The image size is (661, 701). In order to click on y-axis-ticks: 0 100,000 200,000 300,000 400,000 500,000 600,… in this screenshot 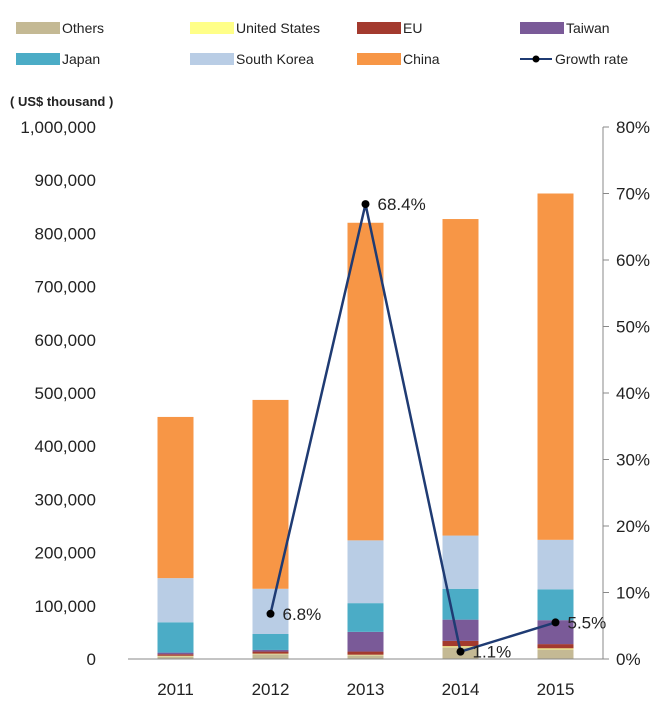, I will do `click(58, 393)`.